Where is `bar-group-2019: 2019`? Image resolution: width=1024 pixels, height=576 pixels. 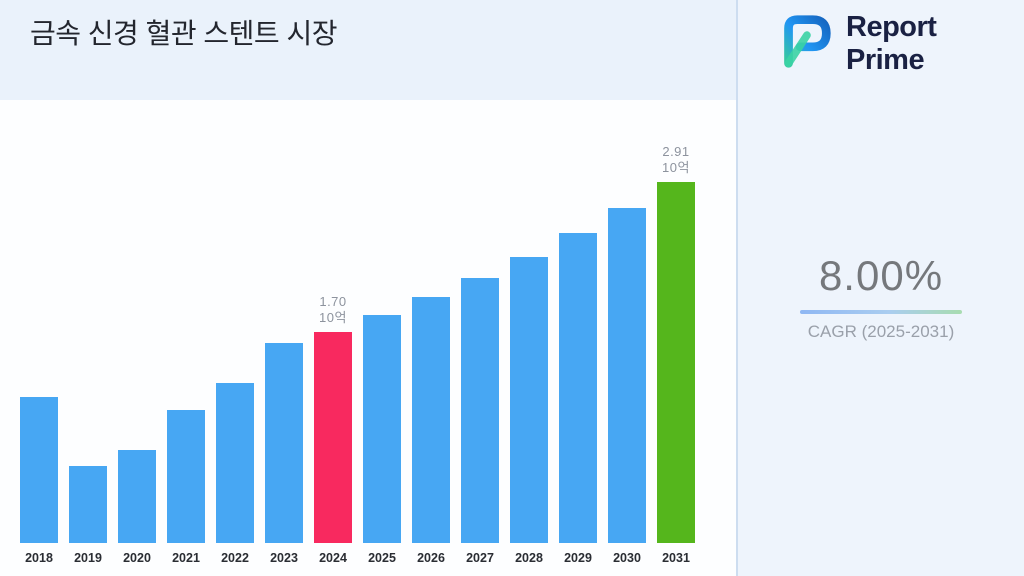 bar-group-2019: 2019 is located at coordinates (88, 516).